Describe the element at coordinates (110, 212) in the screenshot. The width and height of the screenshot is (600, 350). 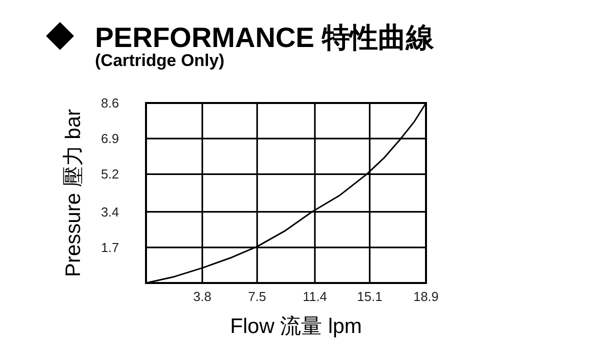
I see `y-tick-label: 3.4` at that location.